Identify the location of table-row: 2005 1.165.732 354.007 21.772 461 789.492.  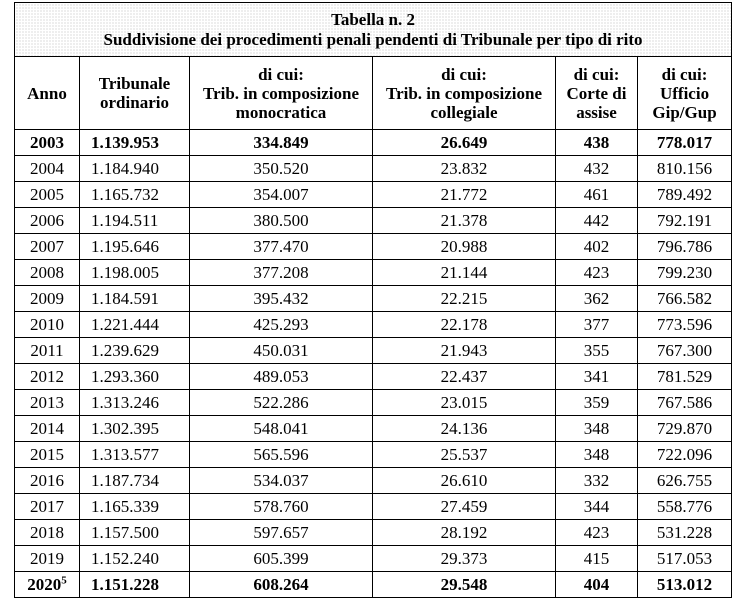
(373, 194).